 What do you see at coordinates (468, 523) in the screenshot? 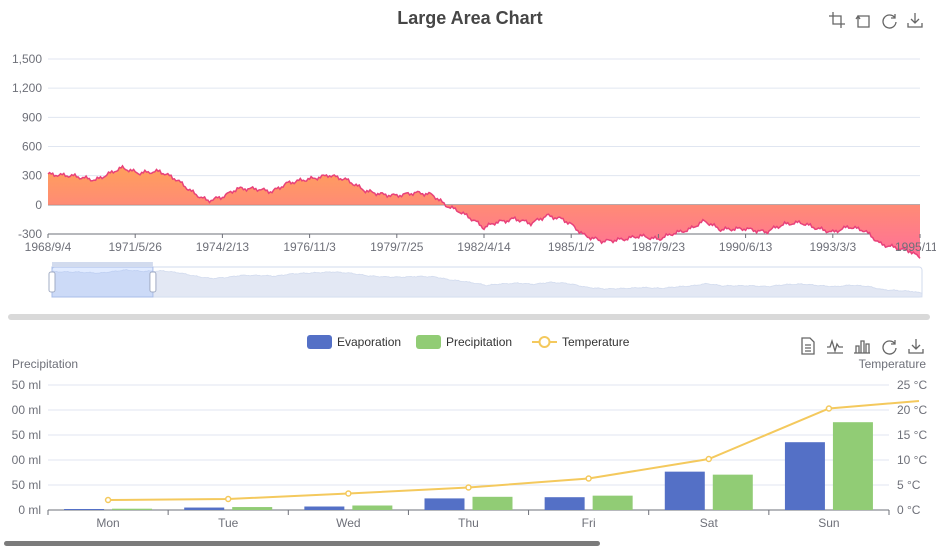
I see `x-category-label: Thu` at bounding box center [468, 523].